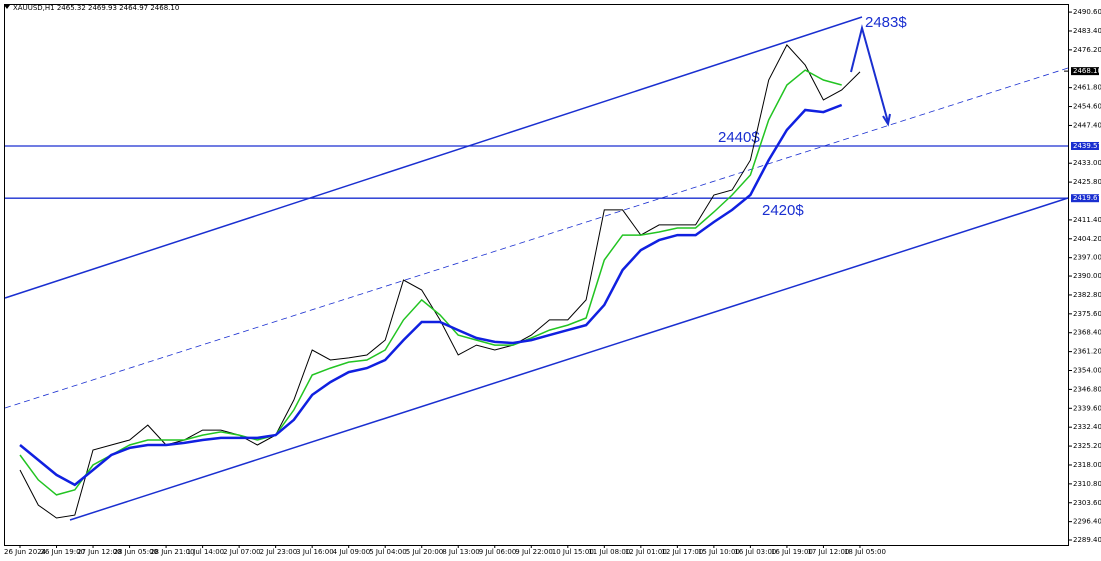 The image size is (1101, 561). I want to click on y-tick-label: 2490.60, so click(1087, 12).